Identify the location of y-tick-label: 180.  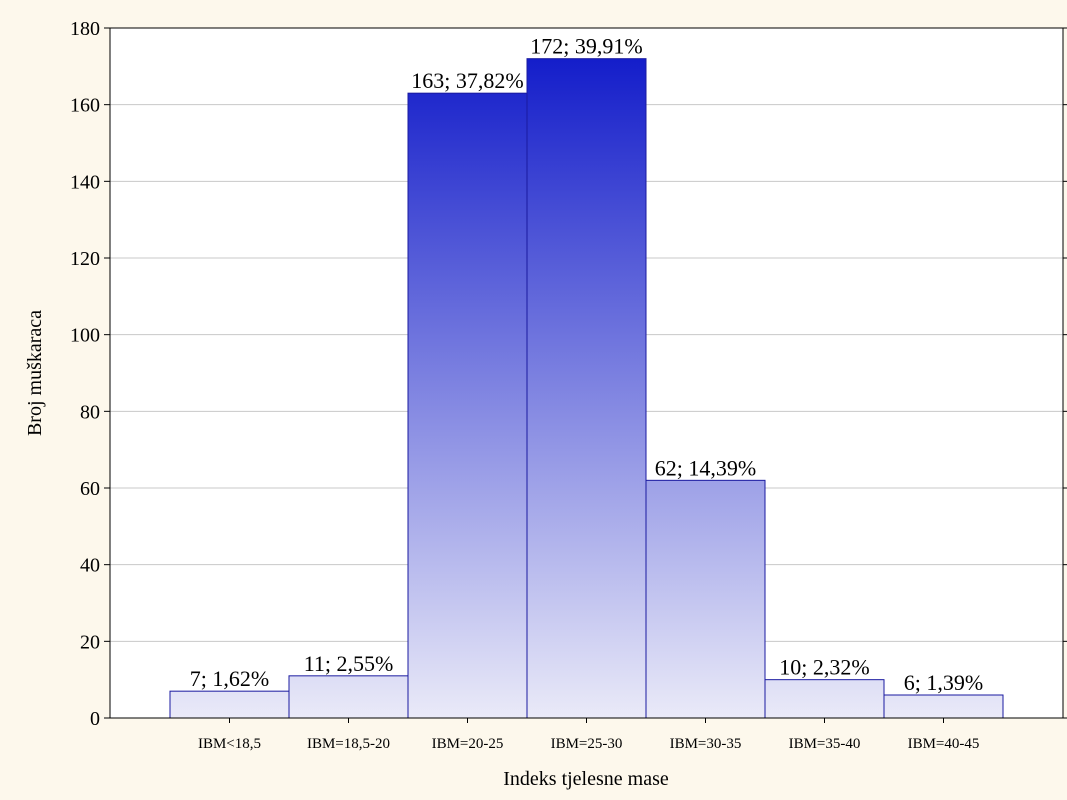
(85, 29).